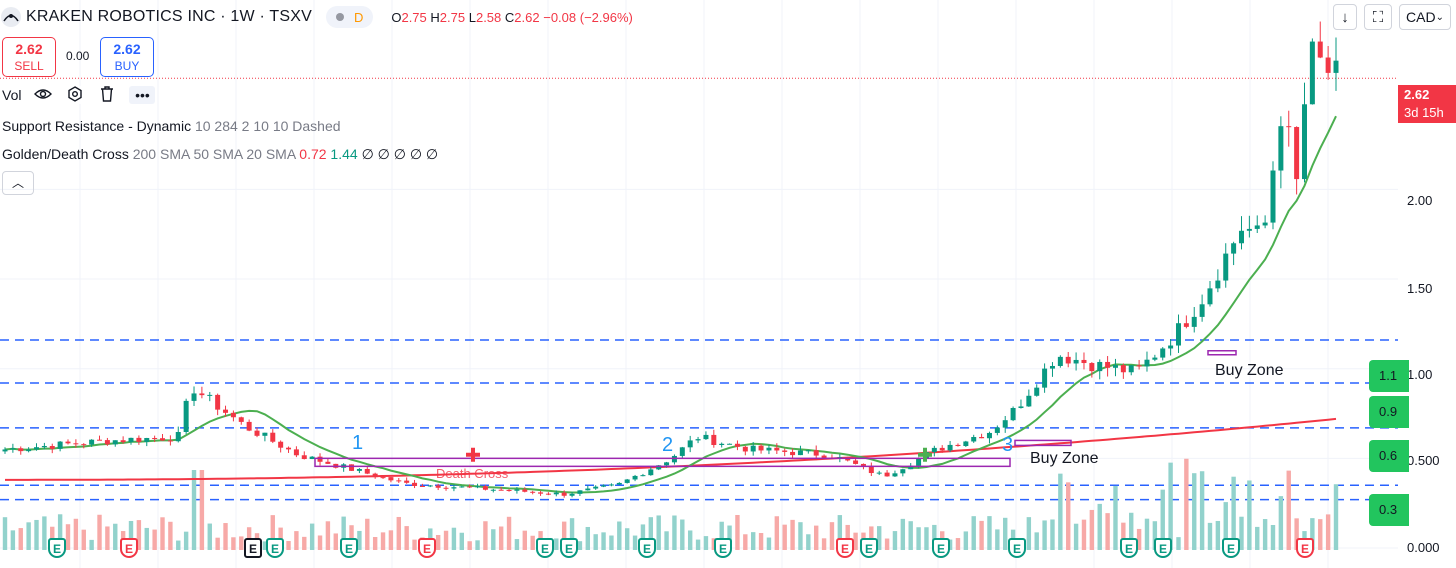  I want to click on death-cross-label: Death Cross, so click(472, 473).